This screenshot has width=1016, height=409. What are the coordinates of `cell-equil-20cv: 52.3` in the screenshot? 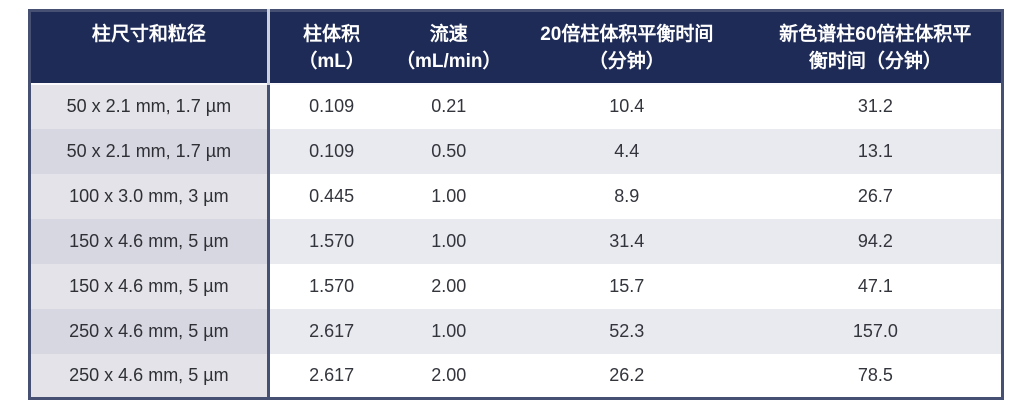 It's located at (626, 331).